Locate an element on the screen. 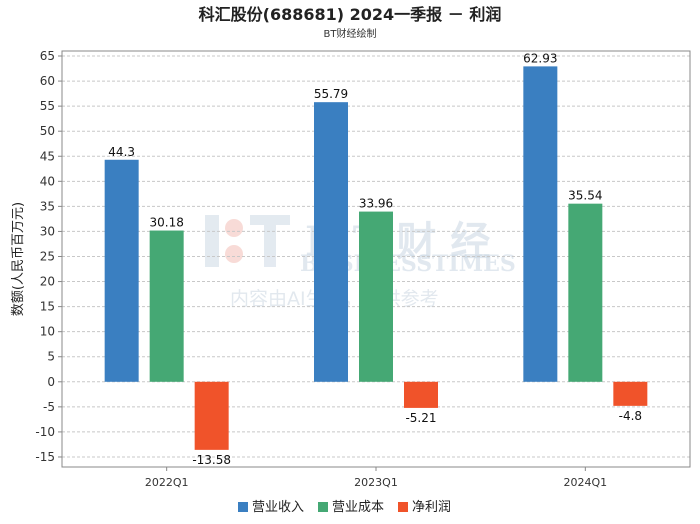 The height and width of the screenshot is (524, 700). data-label: -4.8 is located at coordinates (630, 416).